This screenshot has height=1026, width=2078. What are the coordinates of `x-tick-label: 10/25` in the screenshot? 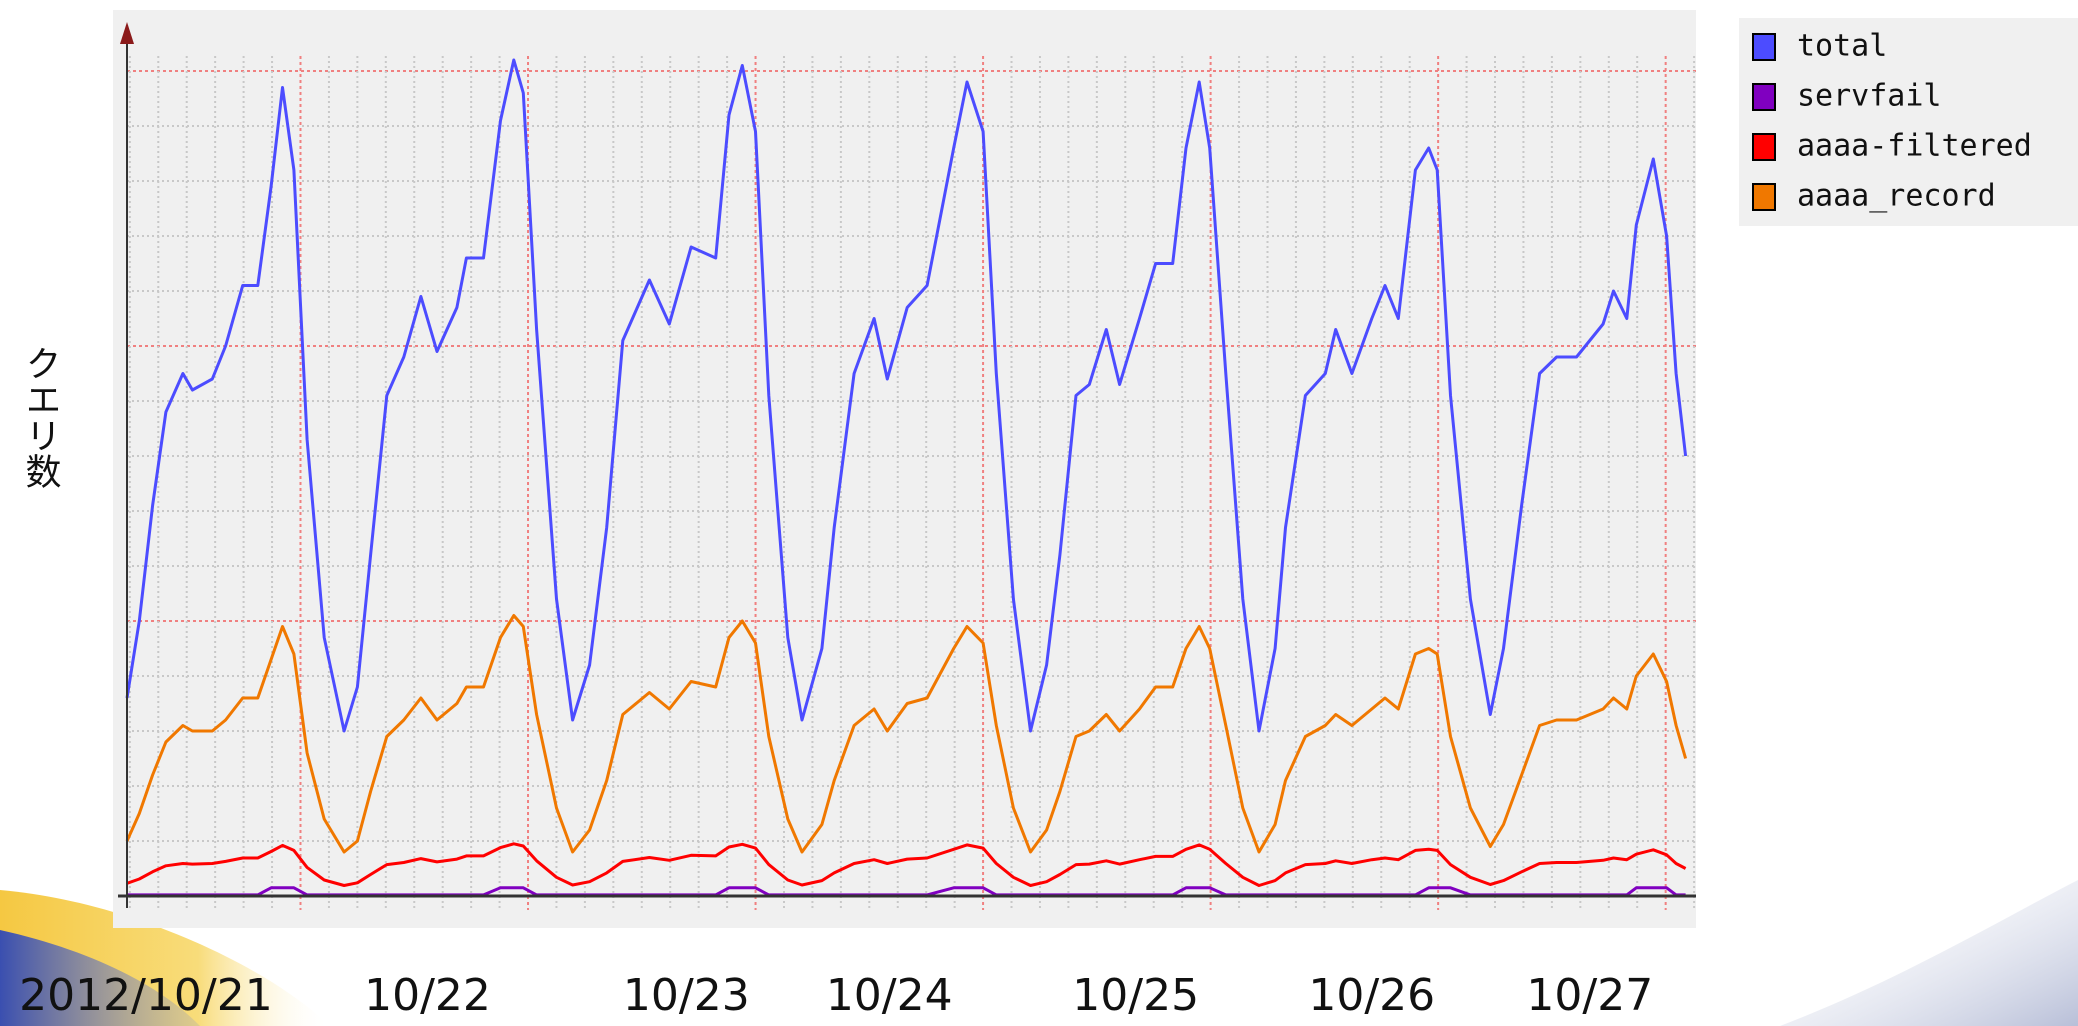 It's located at (1135, 995).